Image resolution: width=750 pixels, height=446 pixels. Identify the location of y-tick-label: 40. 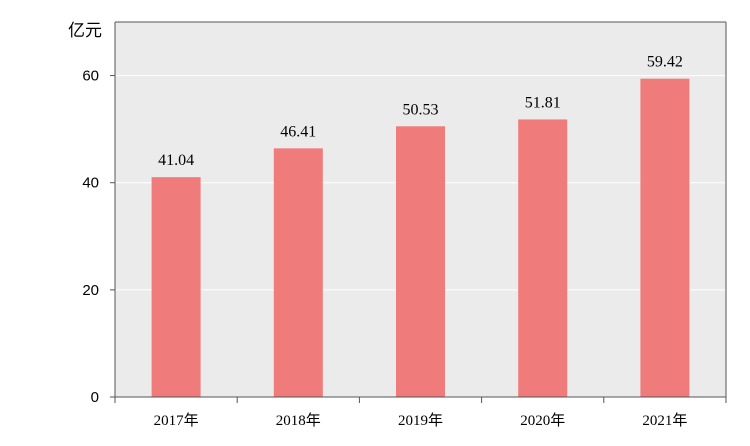
(90, 183).